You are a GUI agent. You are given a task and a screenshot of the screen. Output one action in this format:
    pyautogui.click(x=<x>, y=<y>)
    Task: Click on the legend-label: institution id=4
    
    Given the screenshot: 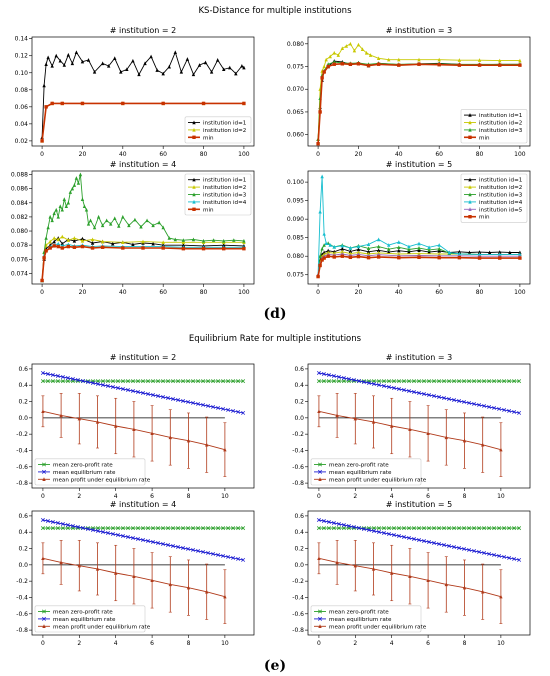 What is the action you would take?
    pyautogui.click(x=225, y=203)
    